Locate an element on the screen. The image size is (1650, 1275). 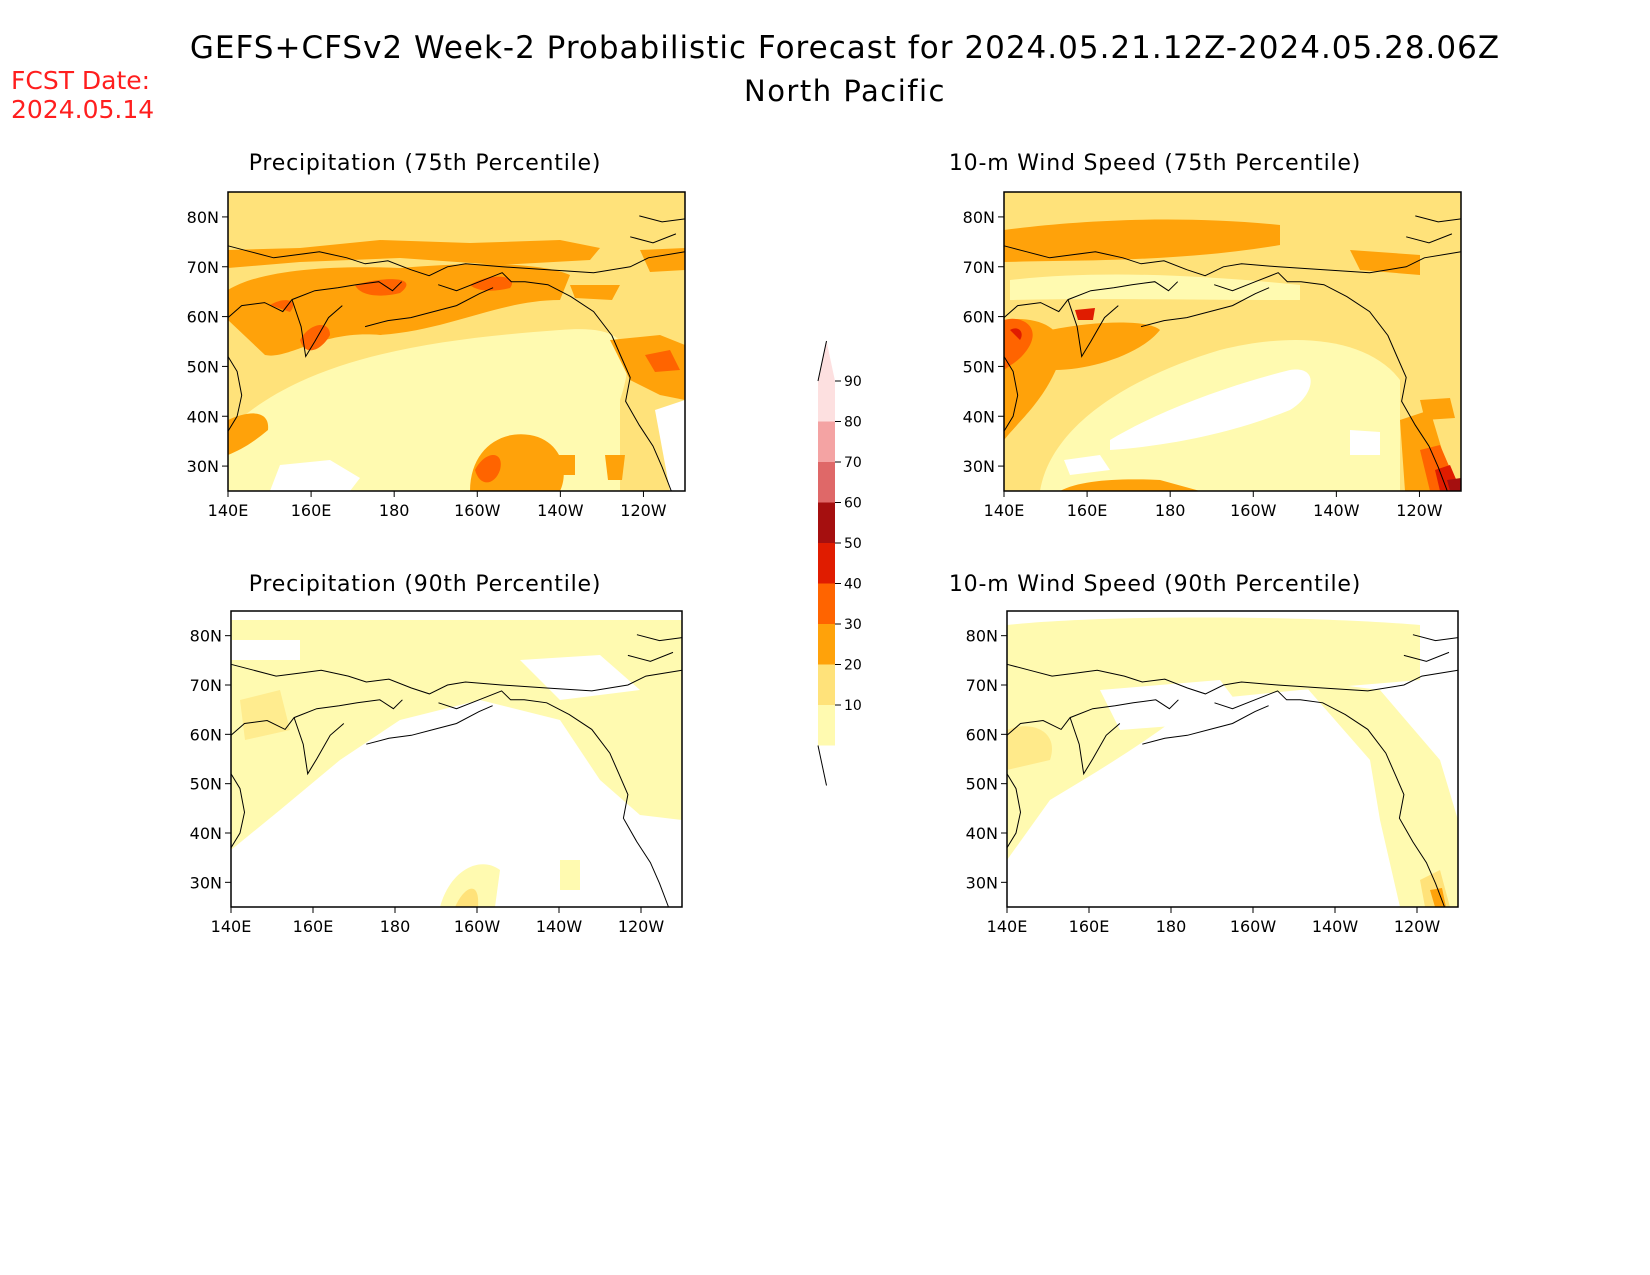
colorbar-label: 90 is located at coordinates (853, 382).